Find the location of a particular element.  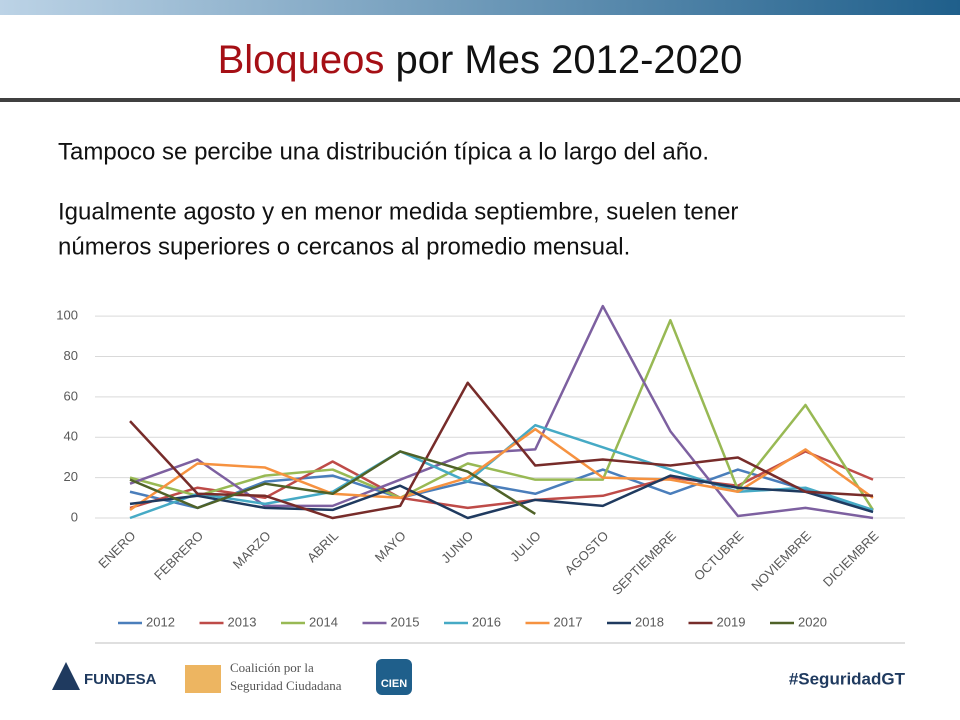

x-tick-label: JULIO is located at coordinates (525, 546).